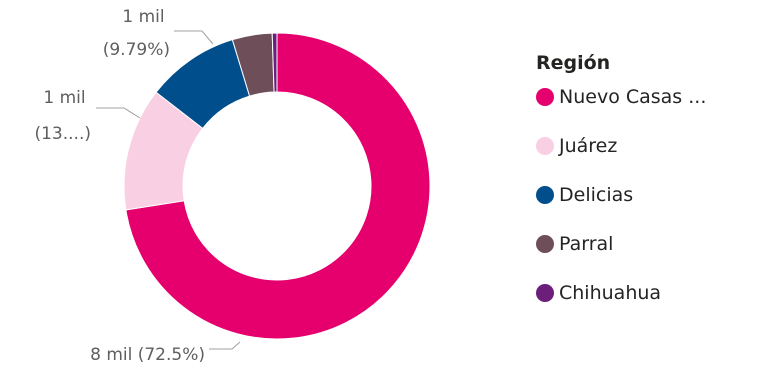 This screenshot has width=758, height=370. I want to click on legend-item-chihuahua: Chihuahua, so click(641, 293).